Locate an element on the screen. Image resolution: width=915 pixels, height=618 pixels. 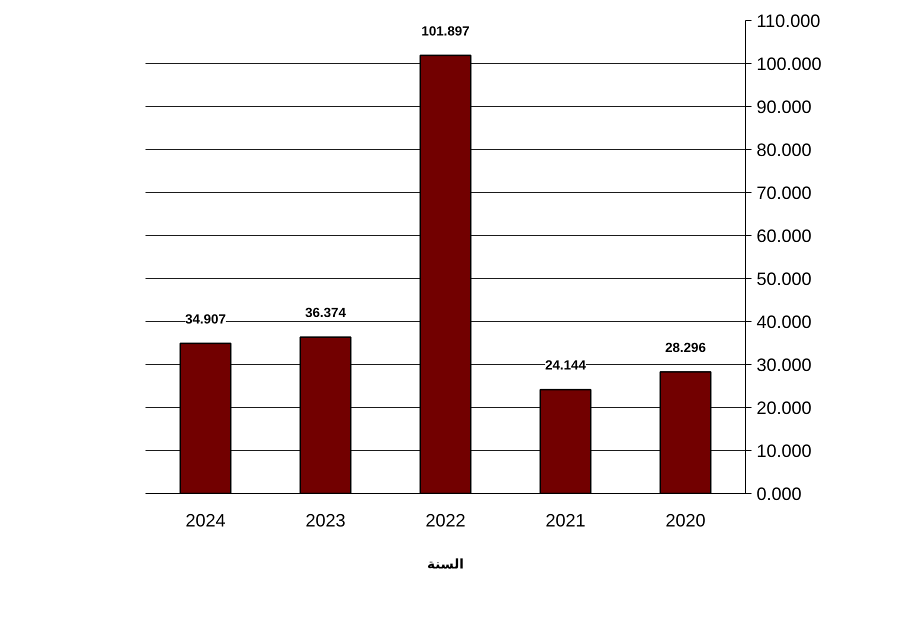
y-tick-label: 110.000 is located at coordinates (788, 21).